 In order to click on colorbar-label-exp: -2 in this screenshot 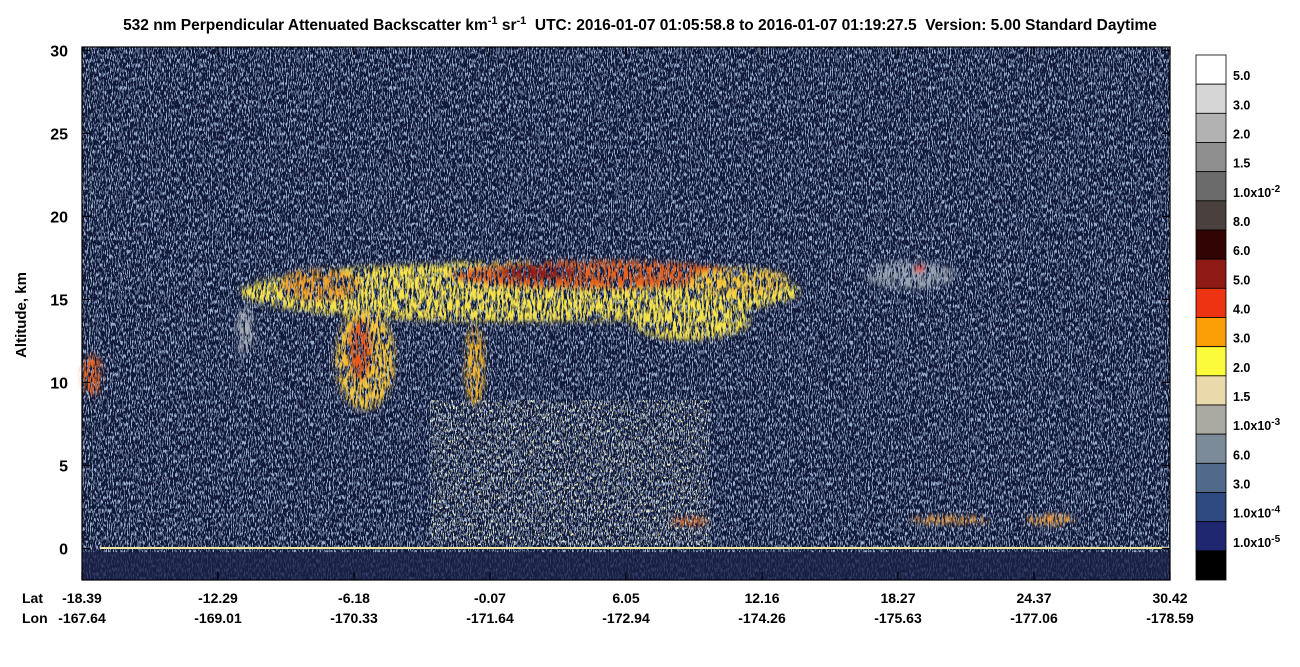, I will do `click(1275, 189)`.